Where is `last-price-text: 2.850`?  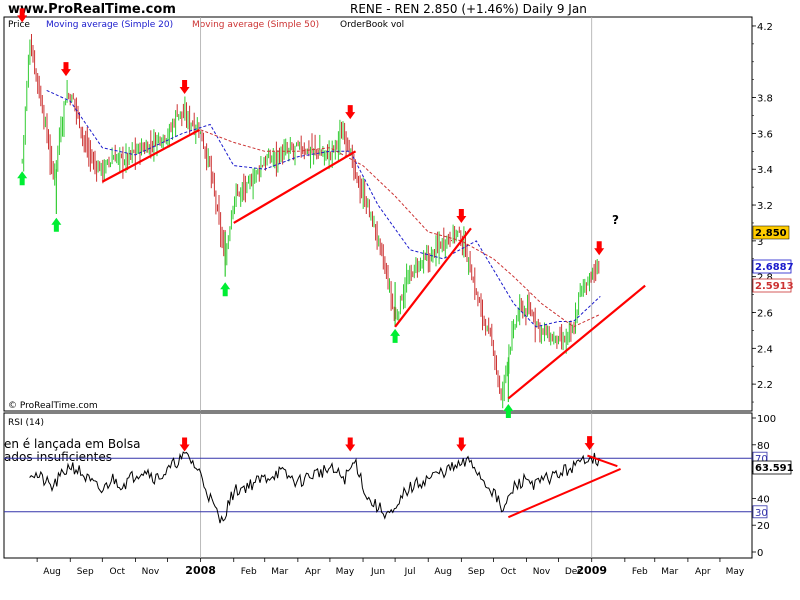 last-price-text: 2.850 is located at coordinates (771, 233).